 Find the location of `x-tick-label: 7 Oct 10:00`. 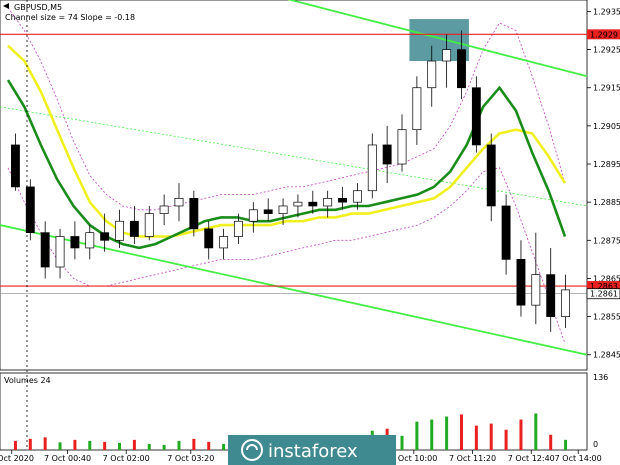

x-tick-label: 7 Oct 10:00 is located at coordinates (413, 458).